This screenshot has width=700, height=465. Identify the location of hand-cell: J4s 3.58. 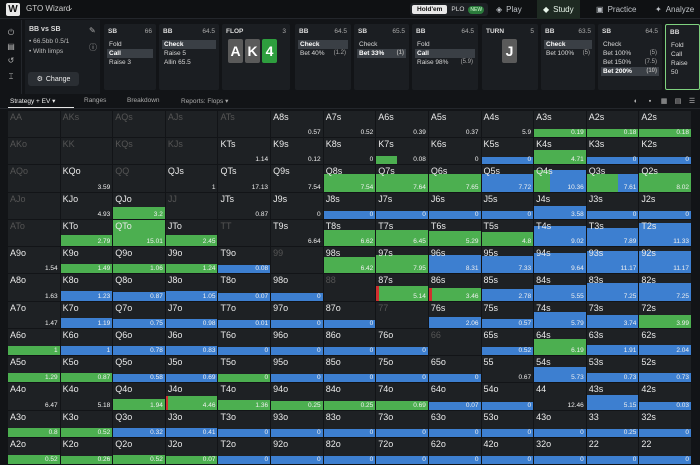
(560, 206).